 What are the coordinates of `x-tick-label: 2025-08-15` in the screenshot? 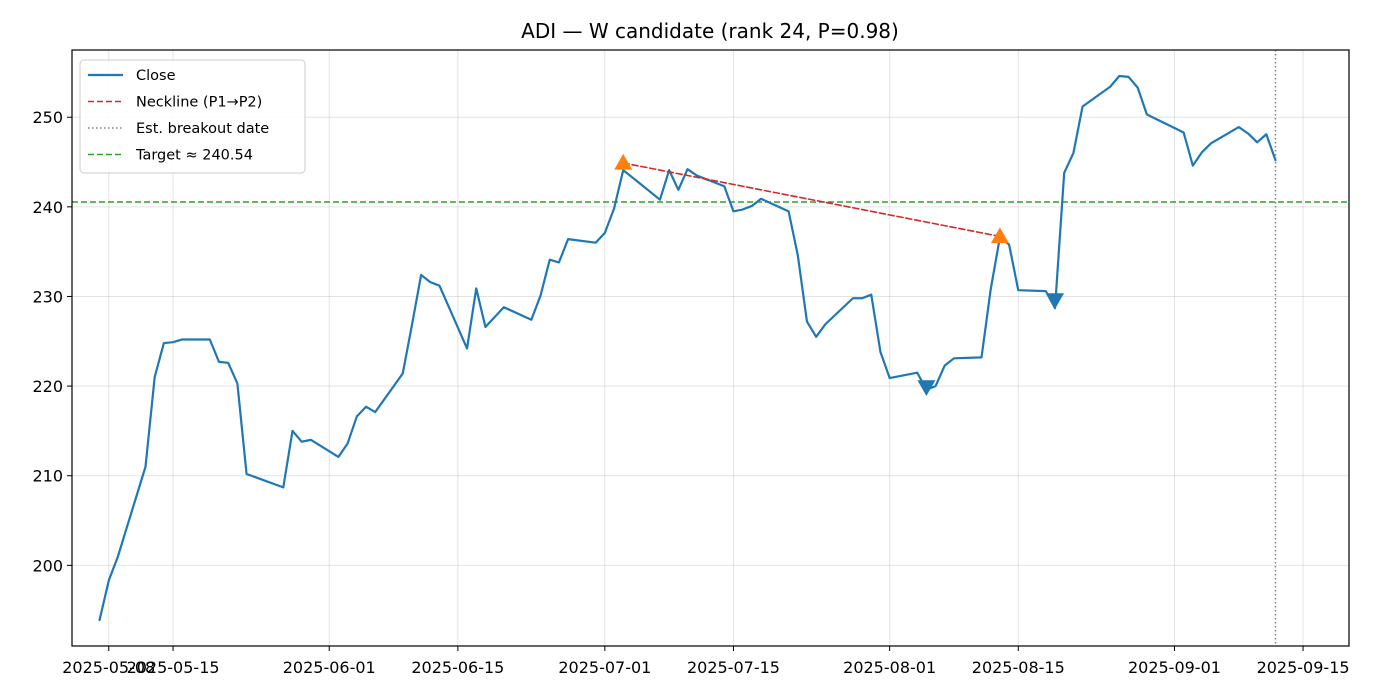 It's located at (1018, 667).